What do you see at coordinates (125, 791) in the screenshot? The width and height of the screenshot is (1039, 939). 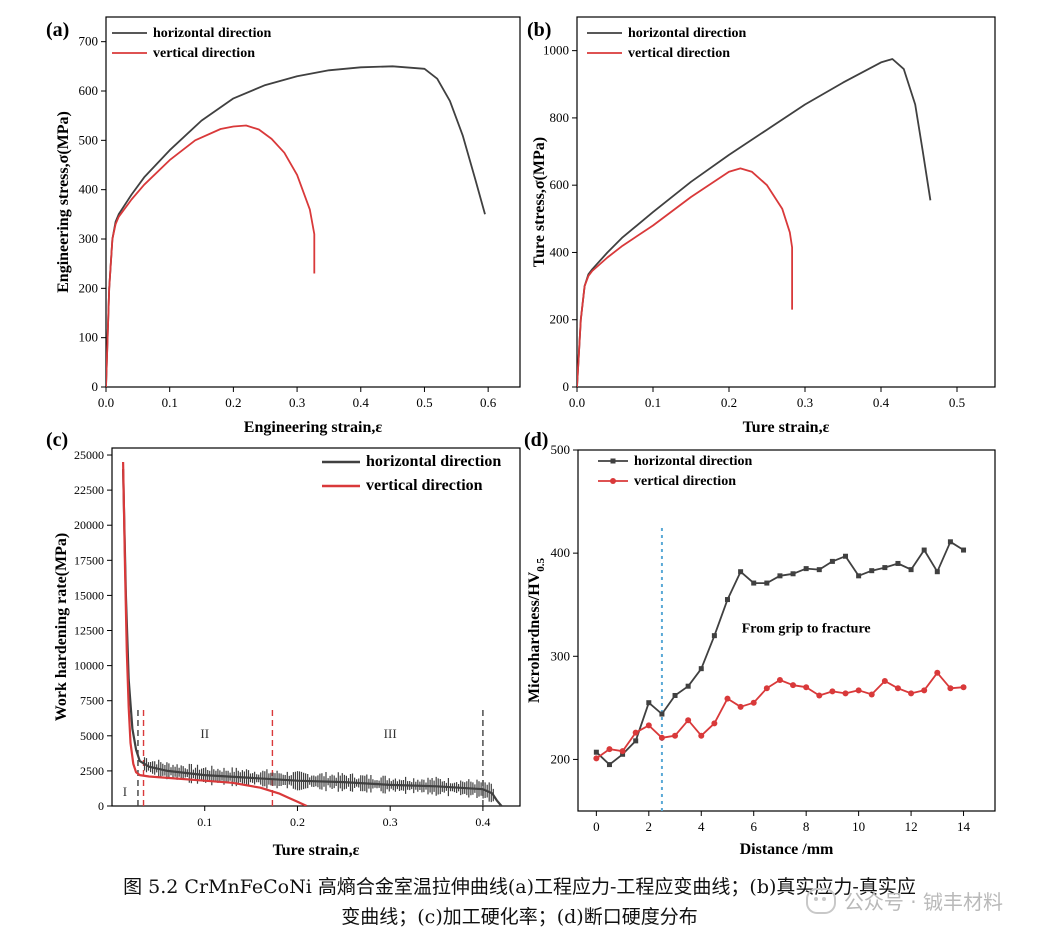 I see `stage-label: I` at bounding box center [125, 791].